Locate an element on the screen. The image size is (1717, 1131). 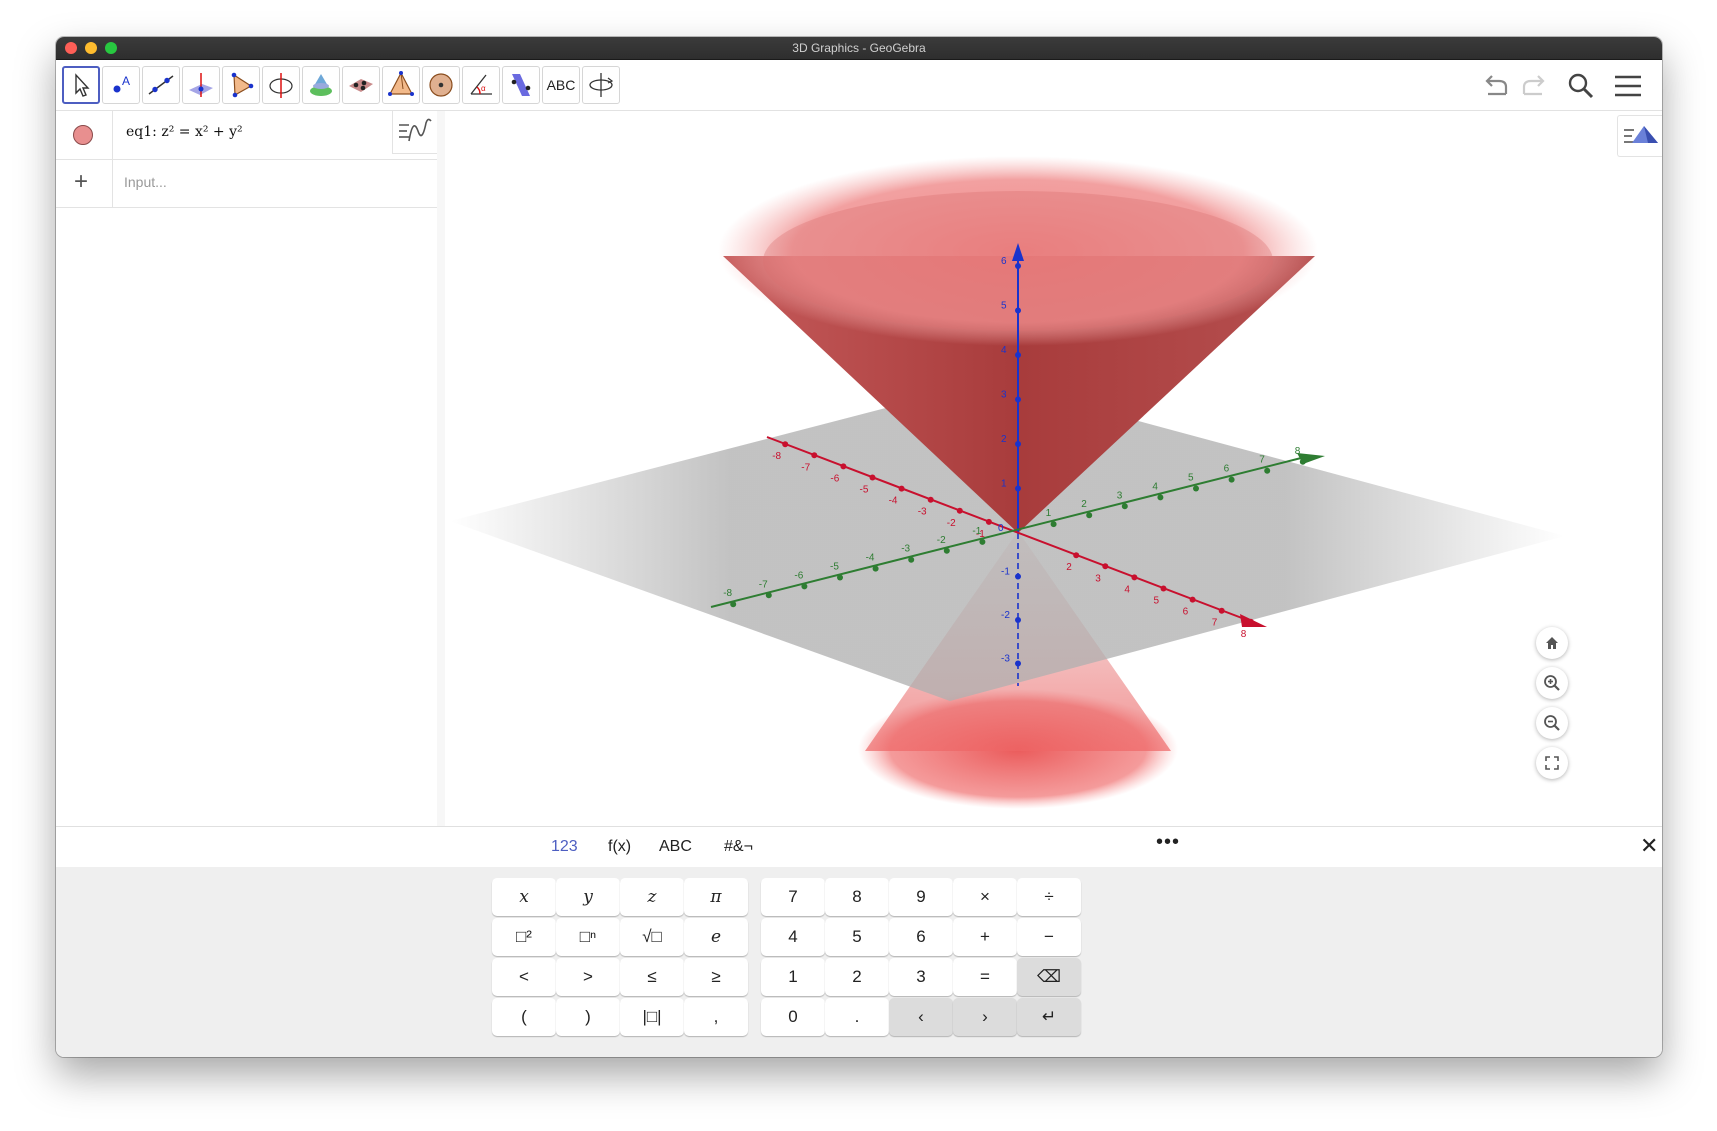
key: ( is located at coordinates (524, 1017).